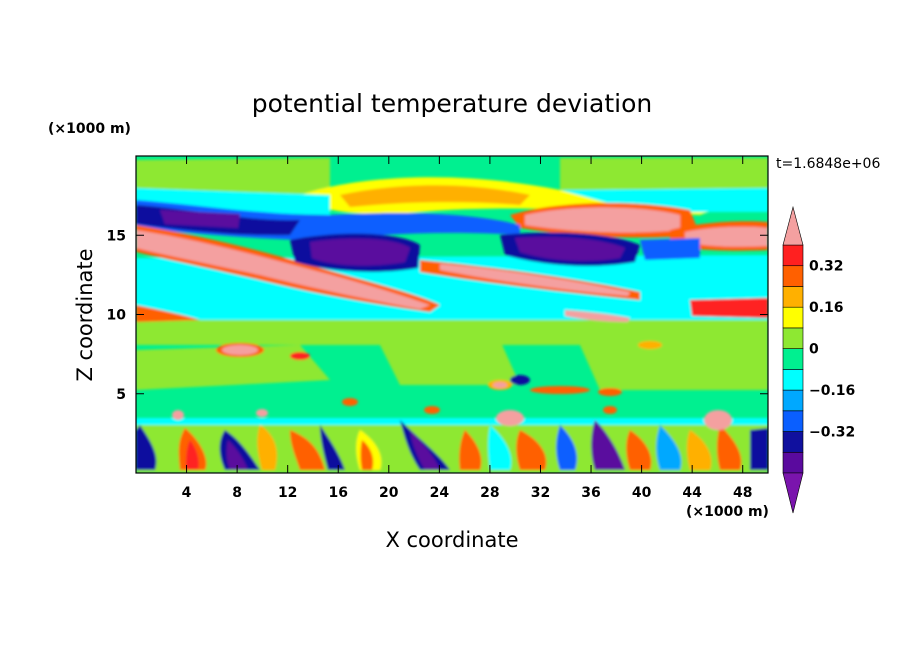 This screenshot has width=904, height=654. Describe the element at coordinates (540, 493) in the screenshot. I see `x-tick-label: 32` at that location.